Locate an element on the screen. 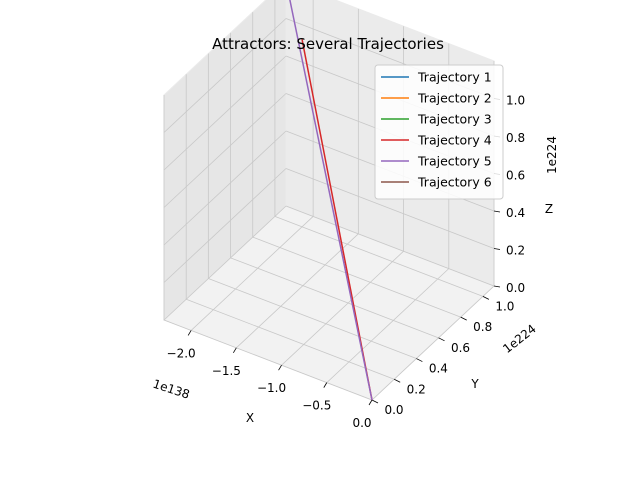 Image resolution: width=640 pixels, height=485 pixels. z-tick-label: 0.8 is located at coordinates (515, 138).